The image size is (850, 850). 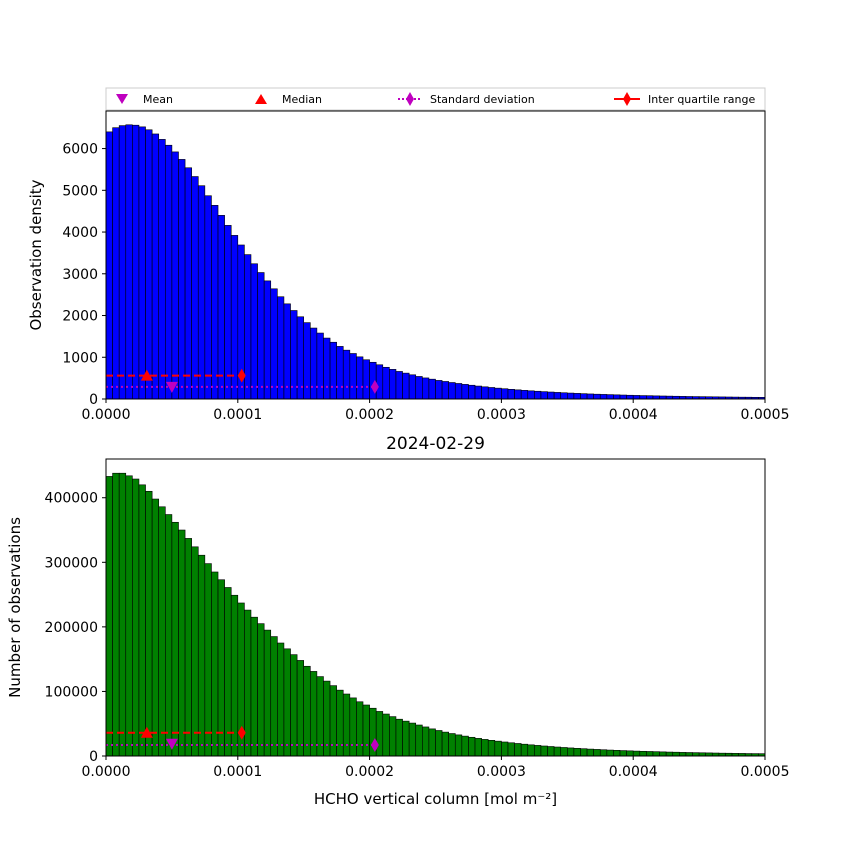 I want to click on iqr-diamond-icon, so click(x=241, y=732).